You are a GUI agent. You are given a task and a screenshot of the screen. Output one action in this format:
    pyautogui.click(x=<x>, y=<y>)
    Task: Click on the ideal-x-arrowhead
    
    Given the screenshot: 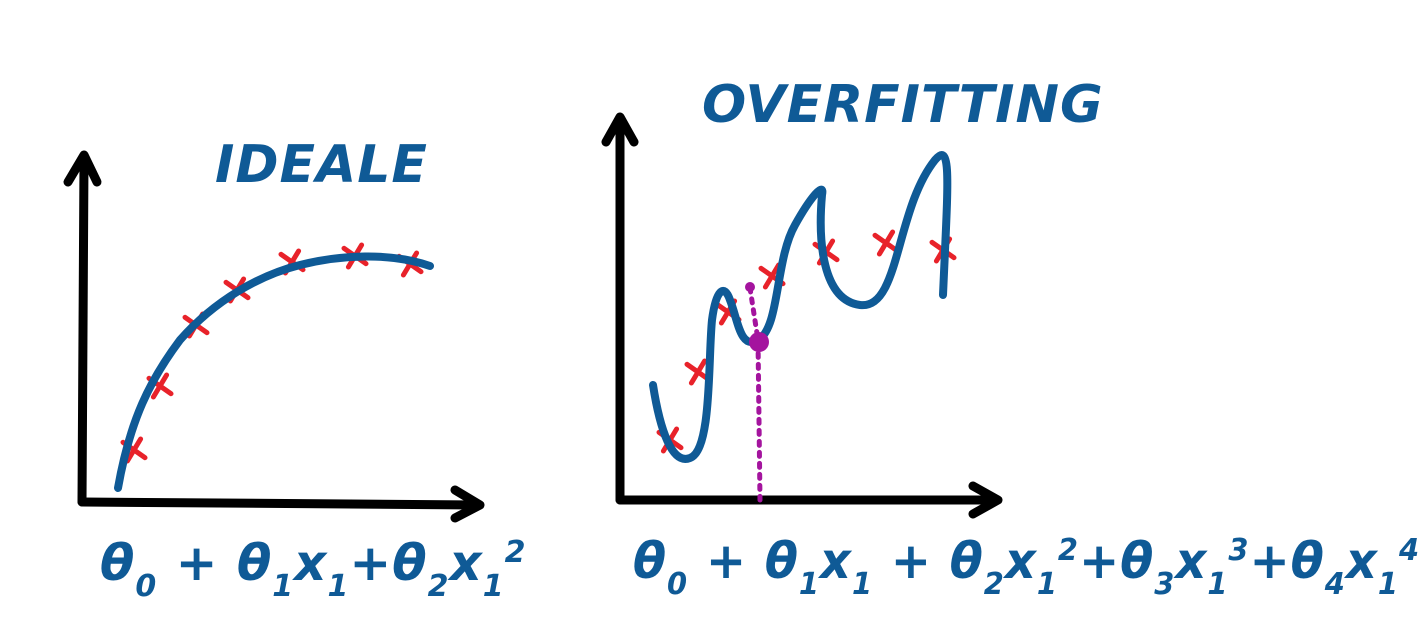 What is the action you would take?
    pyautogui.click(x=467, y=504)
    